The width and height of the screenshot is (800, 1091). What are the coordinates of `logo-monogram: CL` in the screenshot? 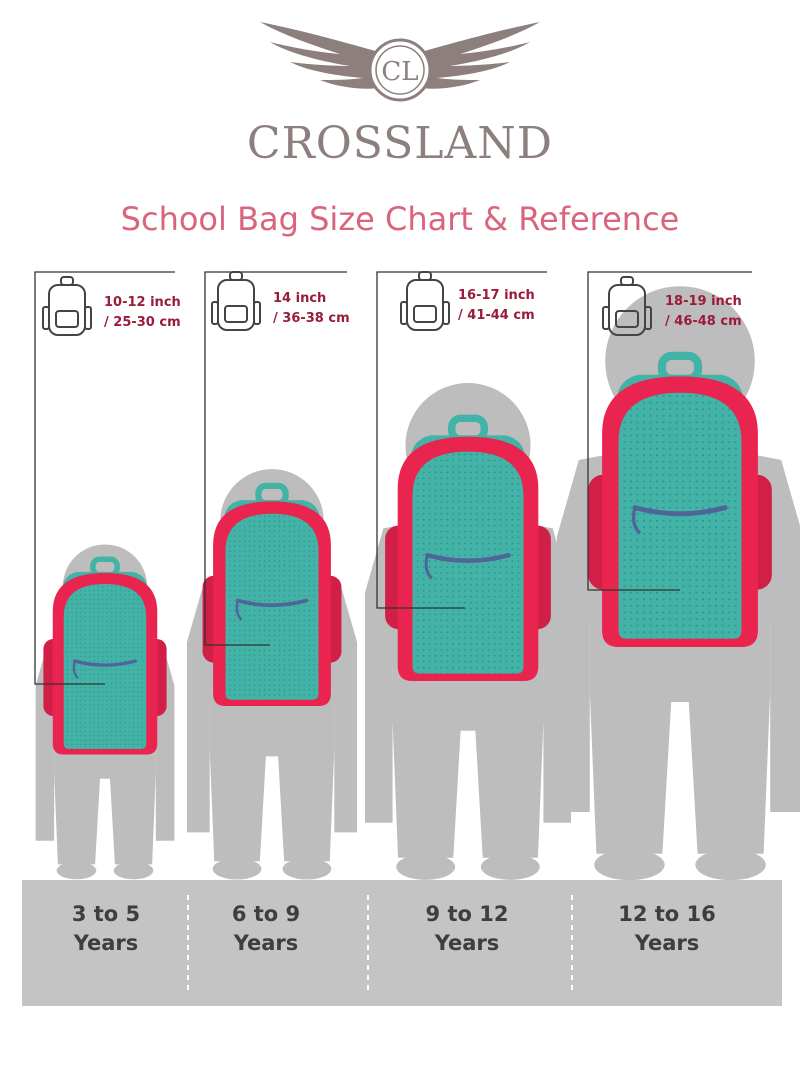 It's located at (399, 72).